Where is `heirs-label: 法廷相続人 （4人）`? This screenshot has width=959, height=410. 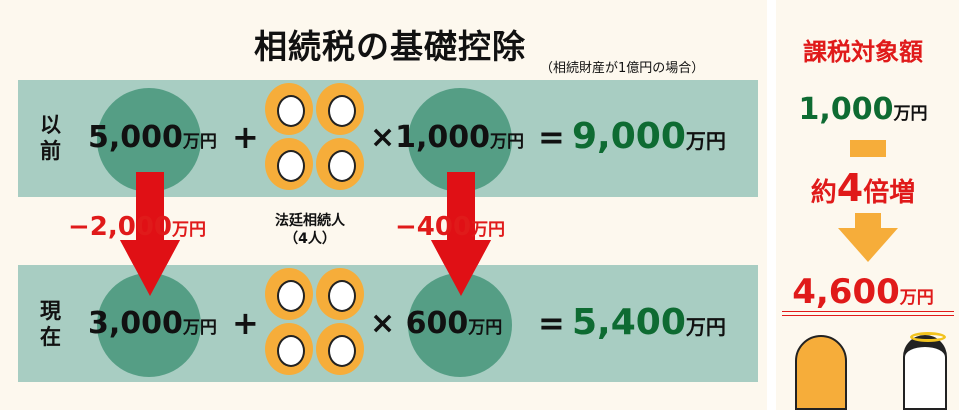 heirs-label: 法廷相続人 （4人） is located at coordinates (310, 230).